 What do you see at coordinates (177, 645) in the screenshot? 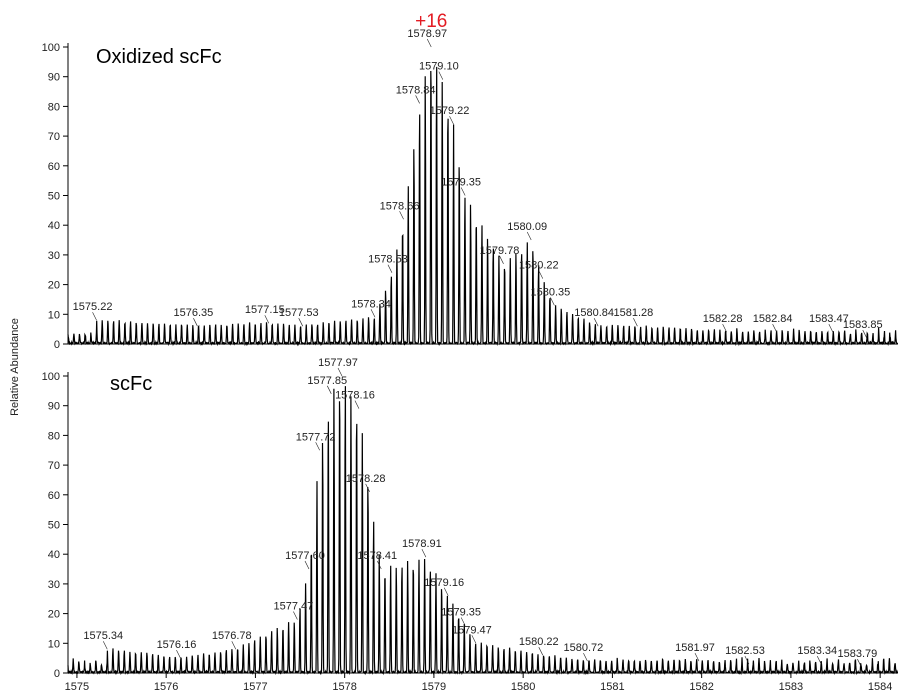
I see `peak-label: 1576.16` at bounding box center [177, 645].